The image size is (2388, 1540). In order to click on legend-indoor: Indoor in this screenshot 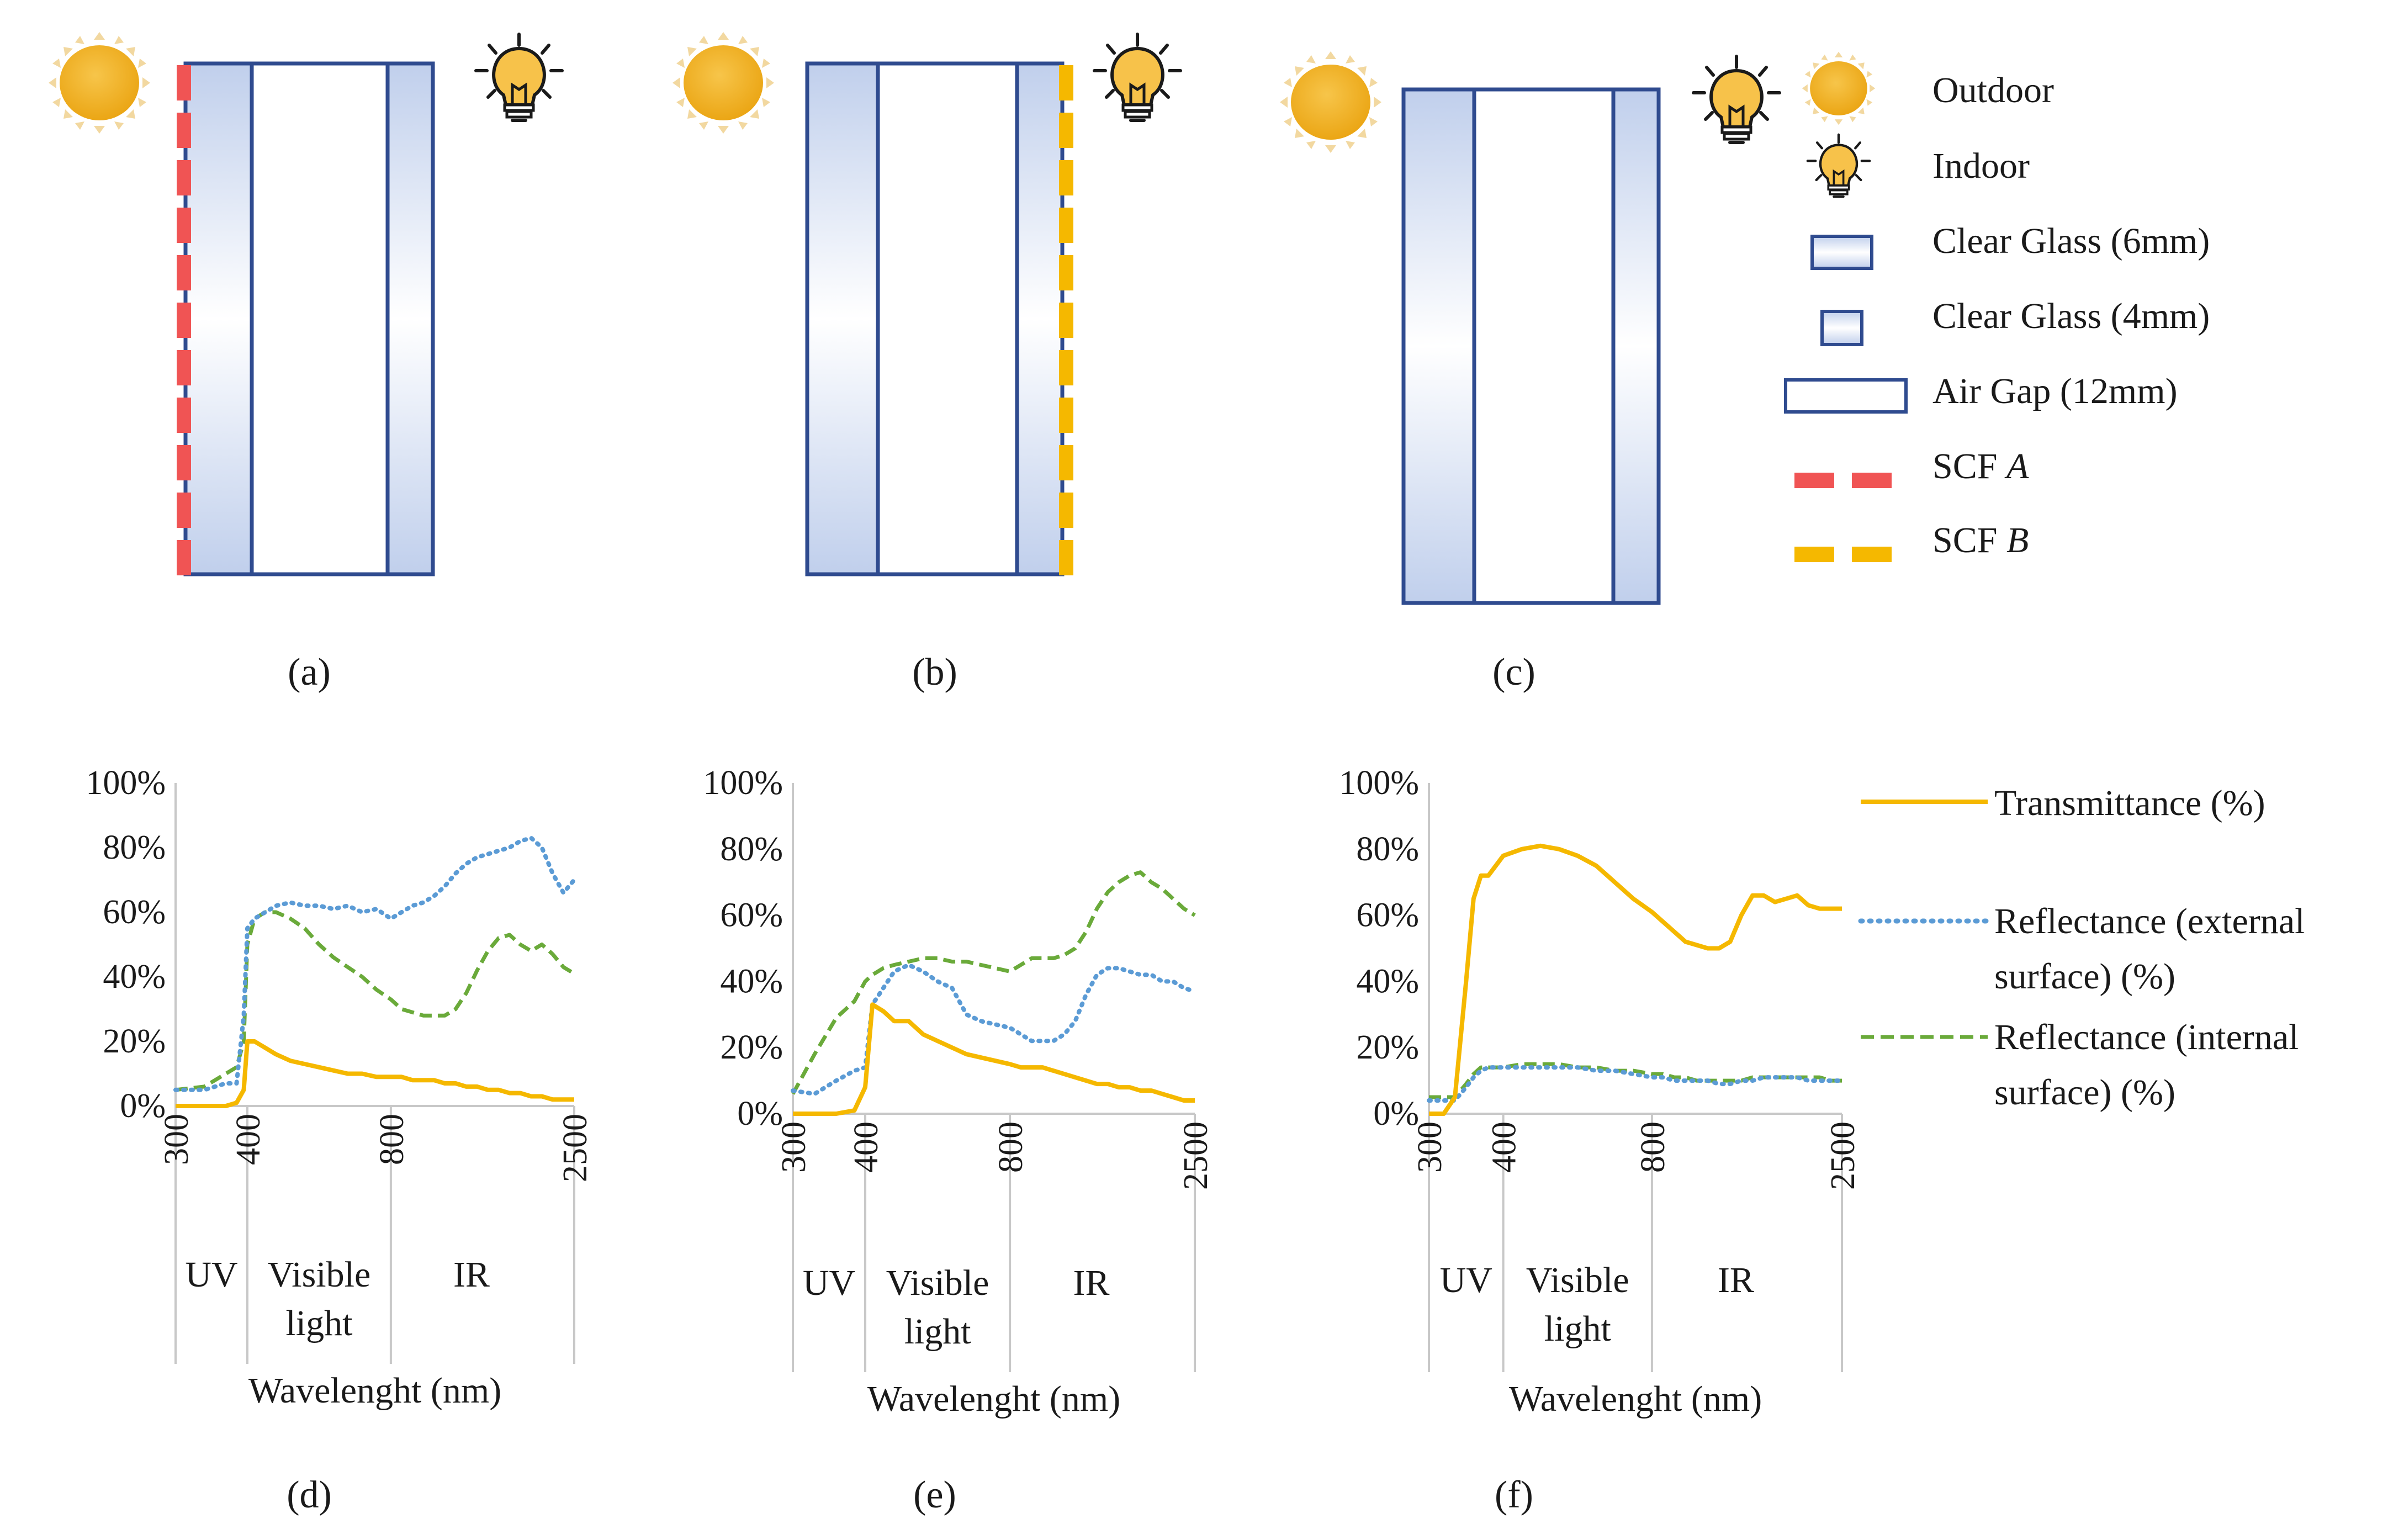, I will do `click(1981, 166)`.